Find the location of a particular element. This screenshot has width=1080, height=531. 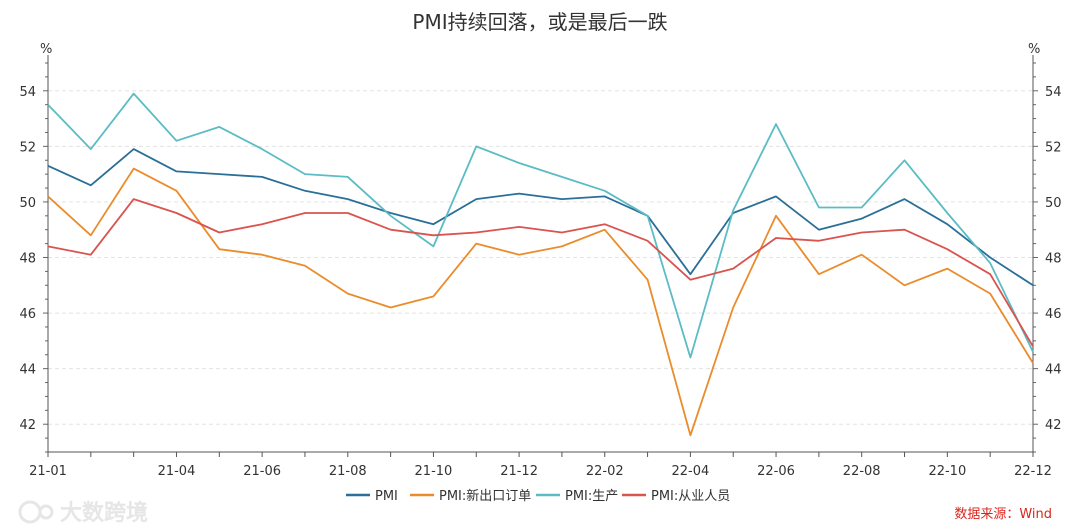

y-tick-label-left: 50 is located at coordinates (27, 203).